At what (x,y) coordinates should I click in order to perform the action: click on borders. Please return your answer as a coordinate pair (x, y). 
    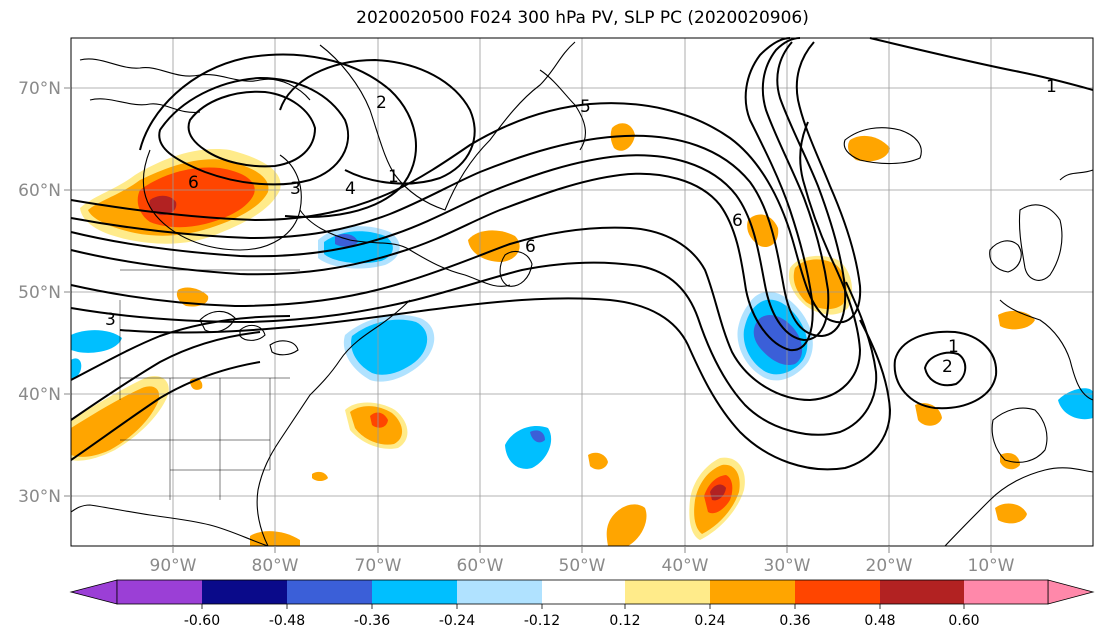
    Looking at the image, I should click on (209, 384).